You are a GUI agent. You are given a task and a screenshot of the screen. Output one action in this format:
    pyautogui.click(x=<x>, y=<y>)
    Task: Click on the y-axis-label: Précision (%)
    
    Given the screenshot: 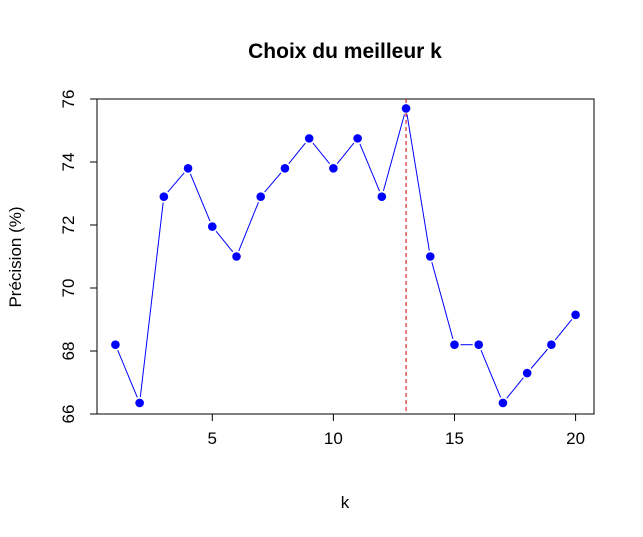 What is the action you would take?
    pyautogui.click(x=15, y=256)
    